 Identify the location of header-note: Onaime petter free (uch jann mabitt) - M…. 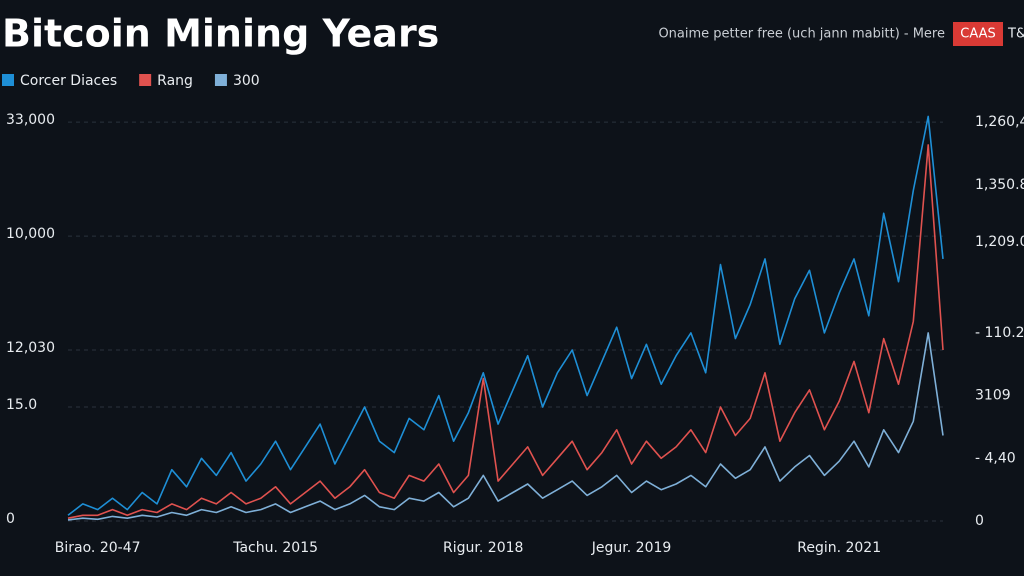
(801, 34).